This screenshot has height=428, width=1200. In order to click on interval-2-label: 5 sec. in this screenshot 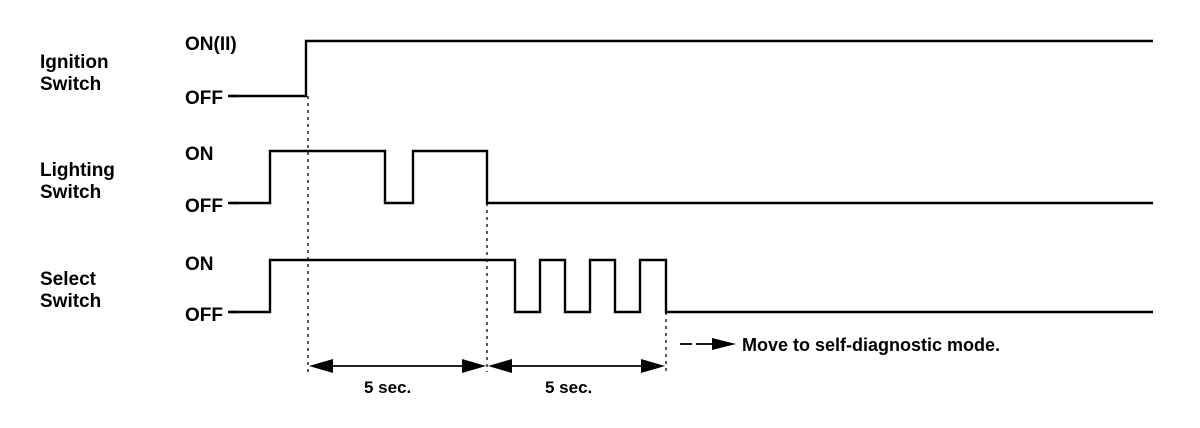, I will do `click(568, 387)`.